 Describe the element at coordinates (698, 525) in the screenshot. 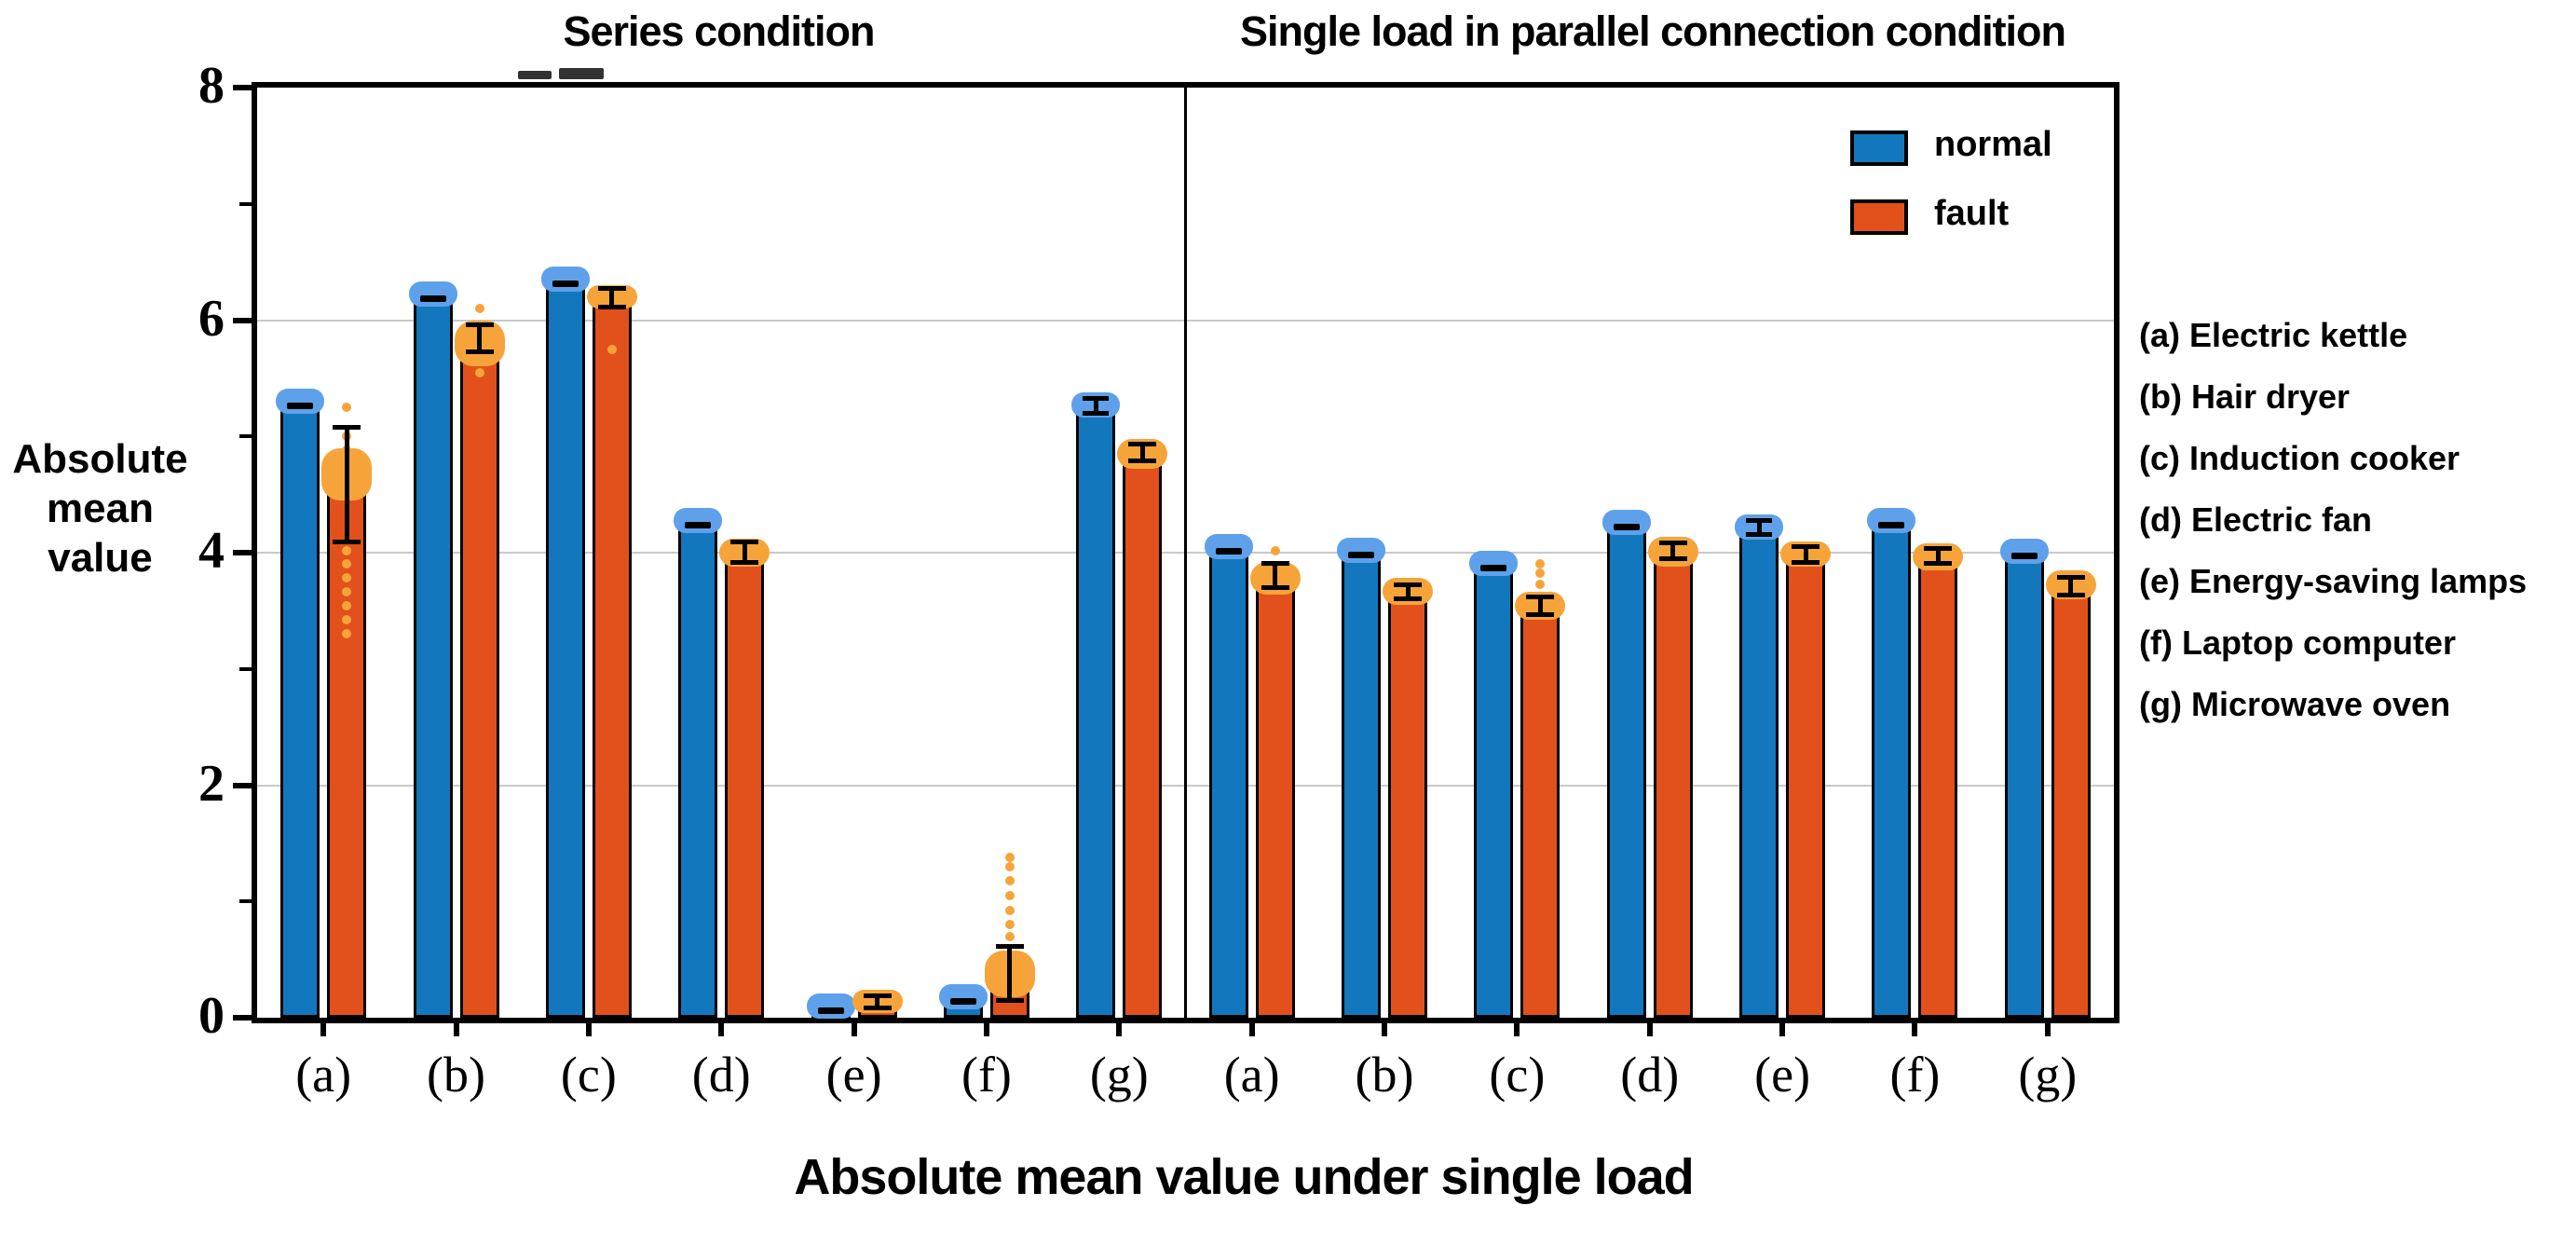

I see `errorbar-normal-0-(d)` at that location.